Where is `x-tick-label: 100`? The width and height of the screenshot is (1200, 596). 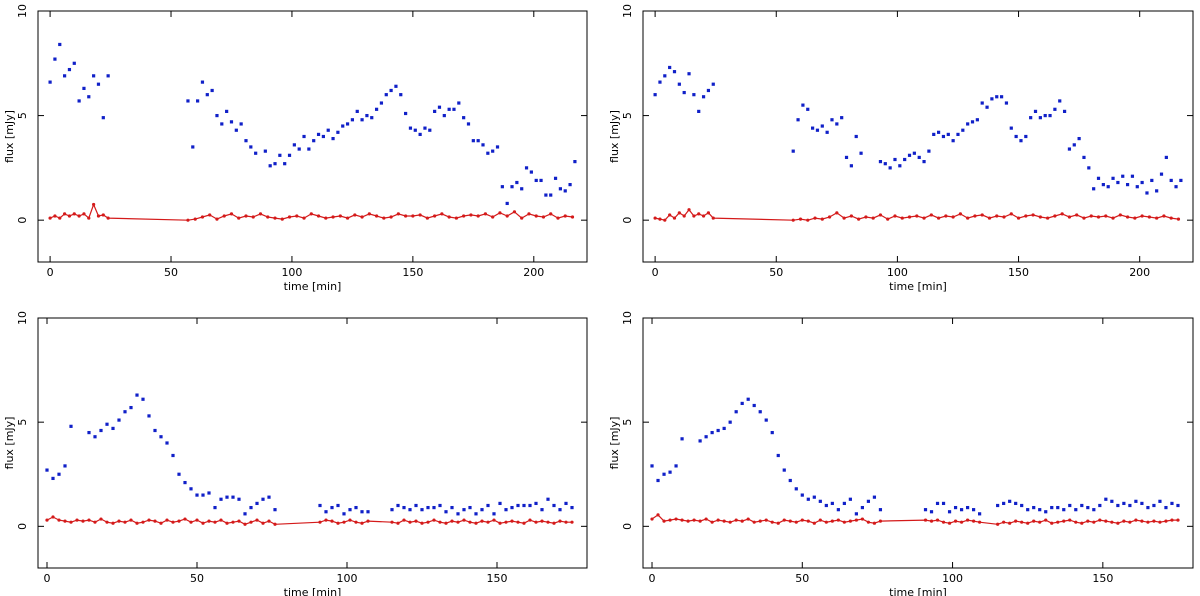 x-tick-label: 100 is located at coordinates (347, 578).